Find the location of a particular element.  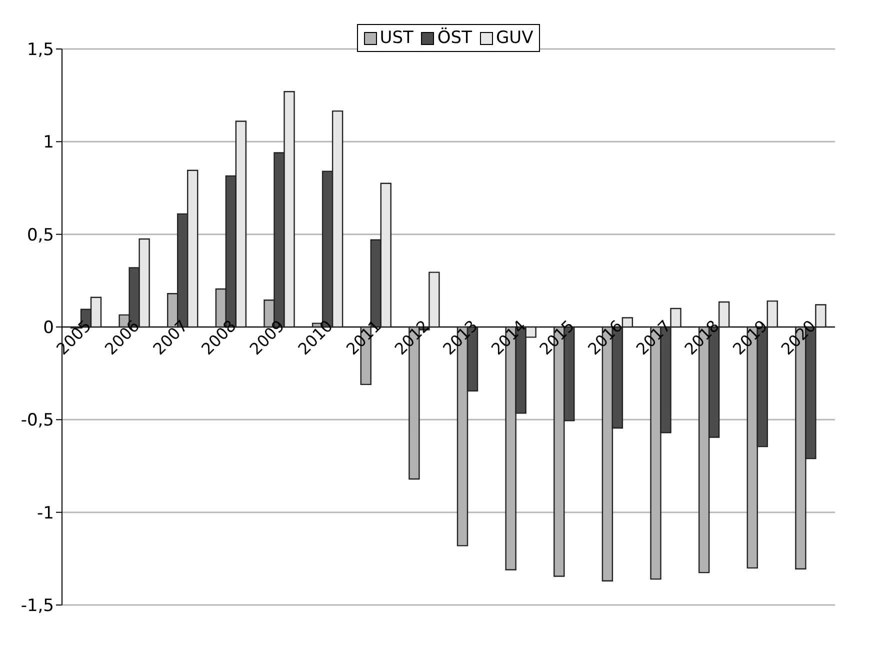

y-tick-label: 0 is located at coordinates (48, 328).